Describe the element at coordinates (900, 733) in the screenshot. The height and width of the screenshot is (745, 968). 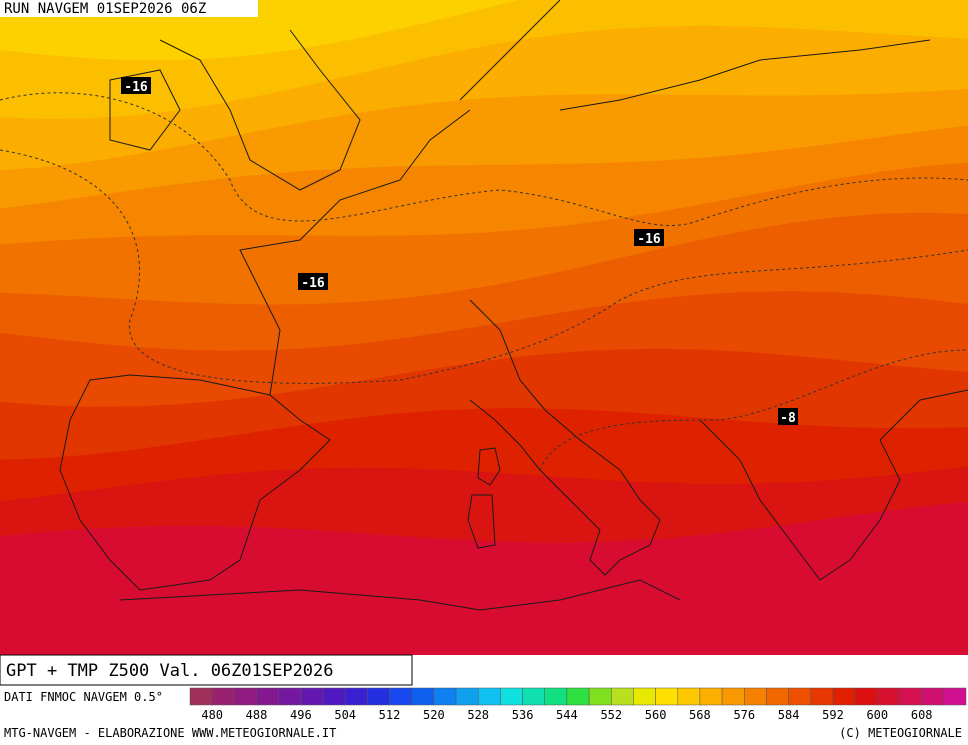
I see `footer-right: (C) METEOGIORNALE` at that location.